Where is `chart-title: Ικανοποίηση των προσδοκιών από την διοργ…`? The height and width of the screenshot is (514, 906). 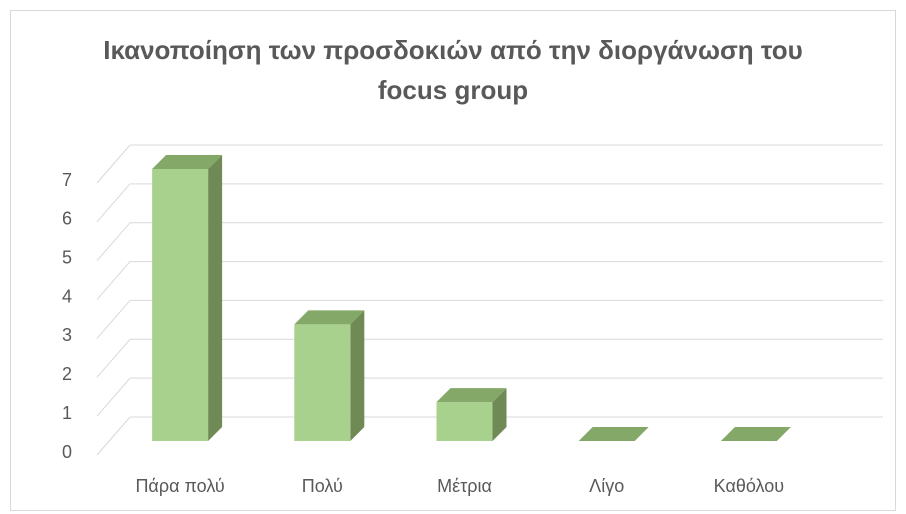 chart-title: Ικανοποίηση των προσδοκιών από την διοργ… is located at coordinates (453, 70).